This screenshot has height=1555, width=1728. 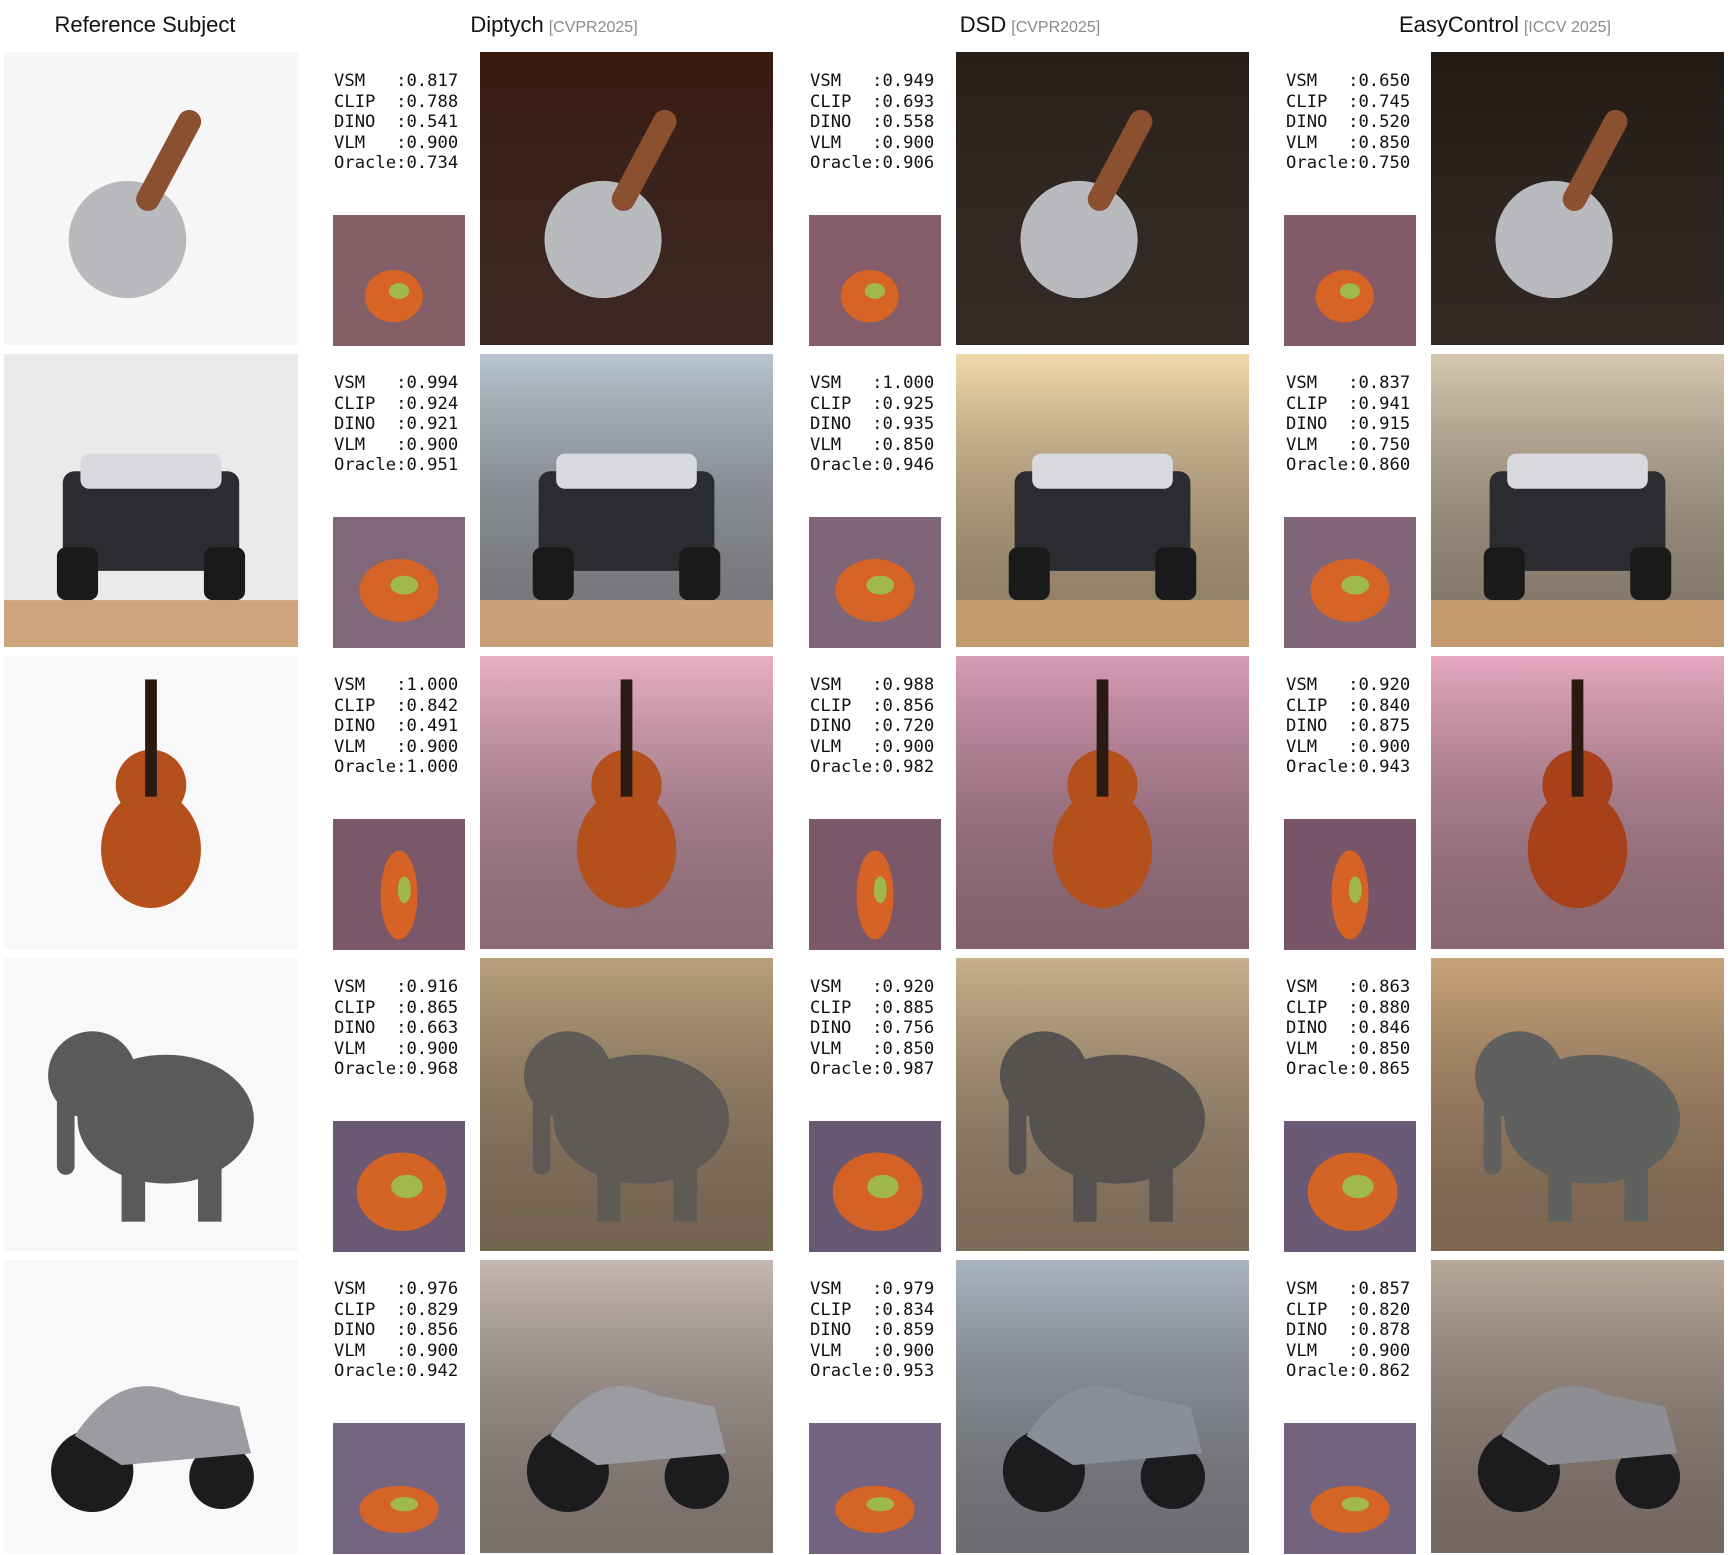 I want to click on metric-line: CLIP :0.885, so click(x=880, y=1008).